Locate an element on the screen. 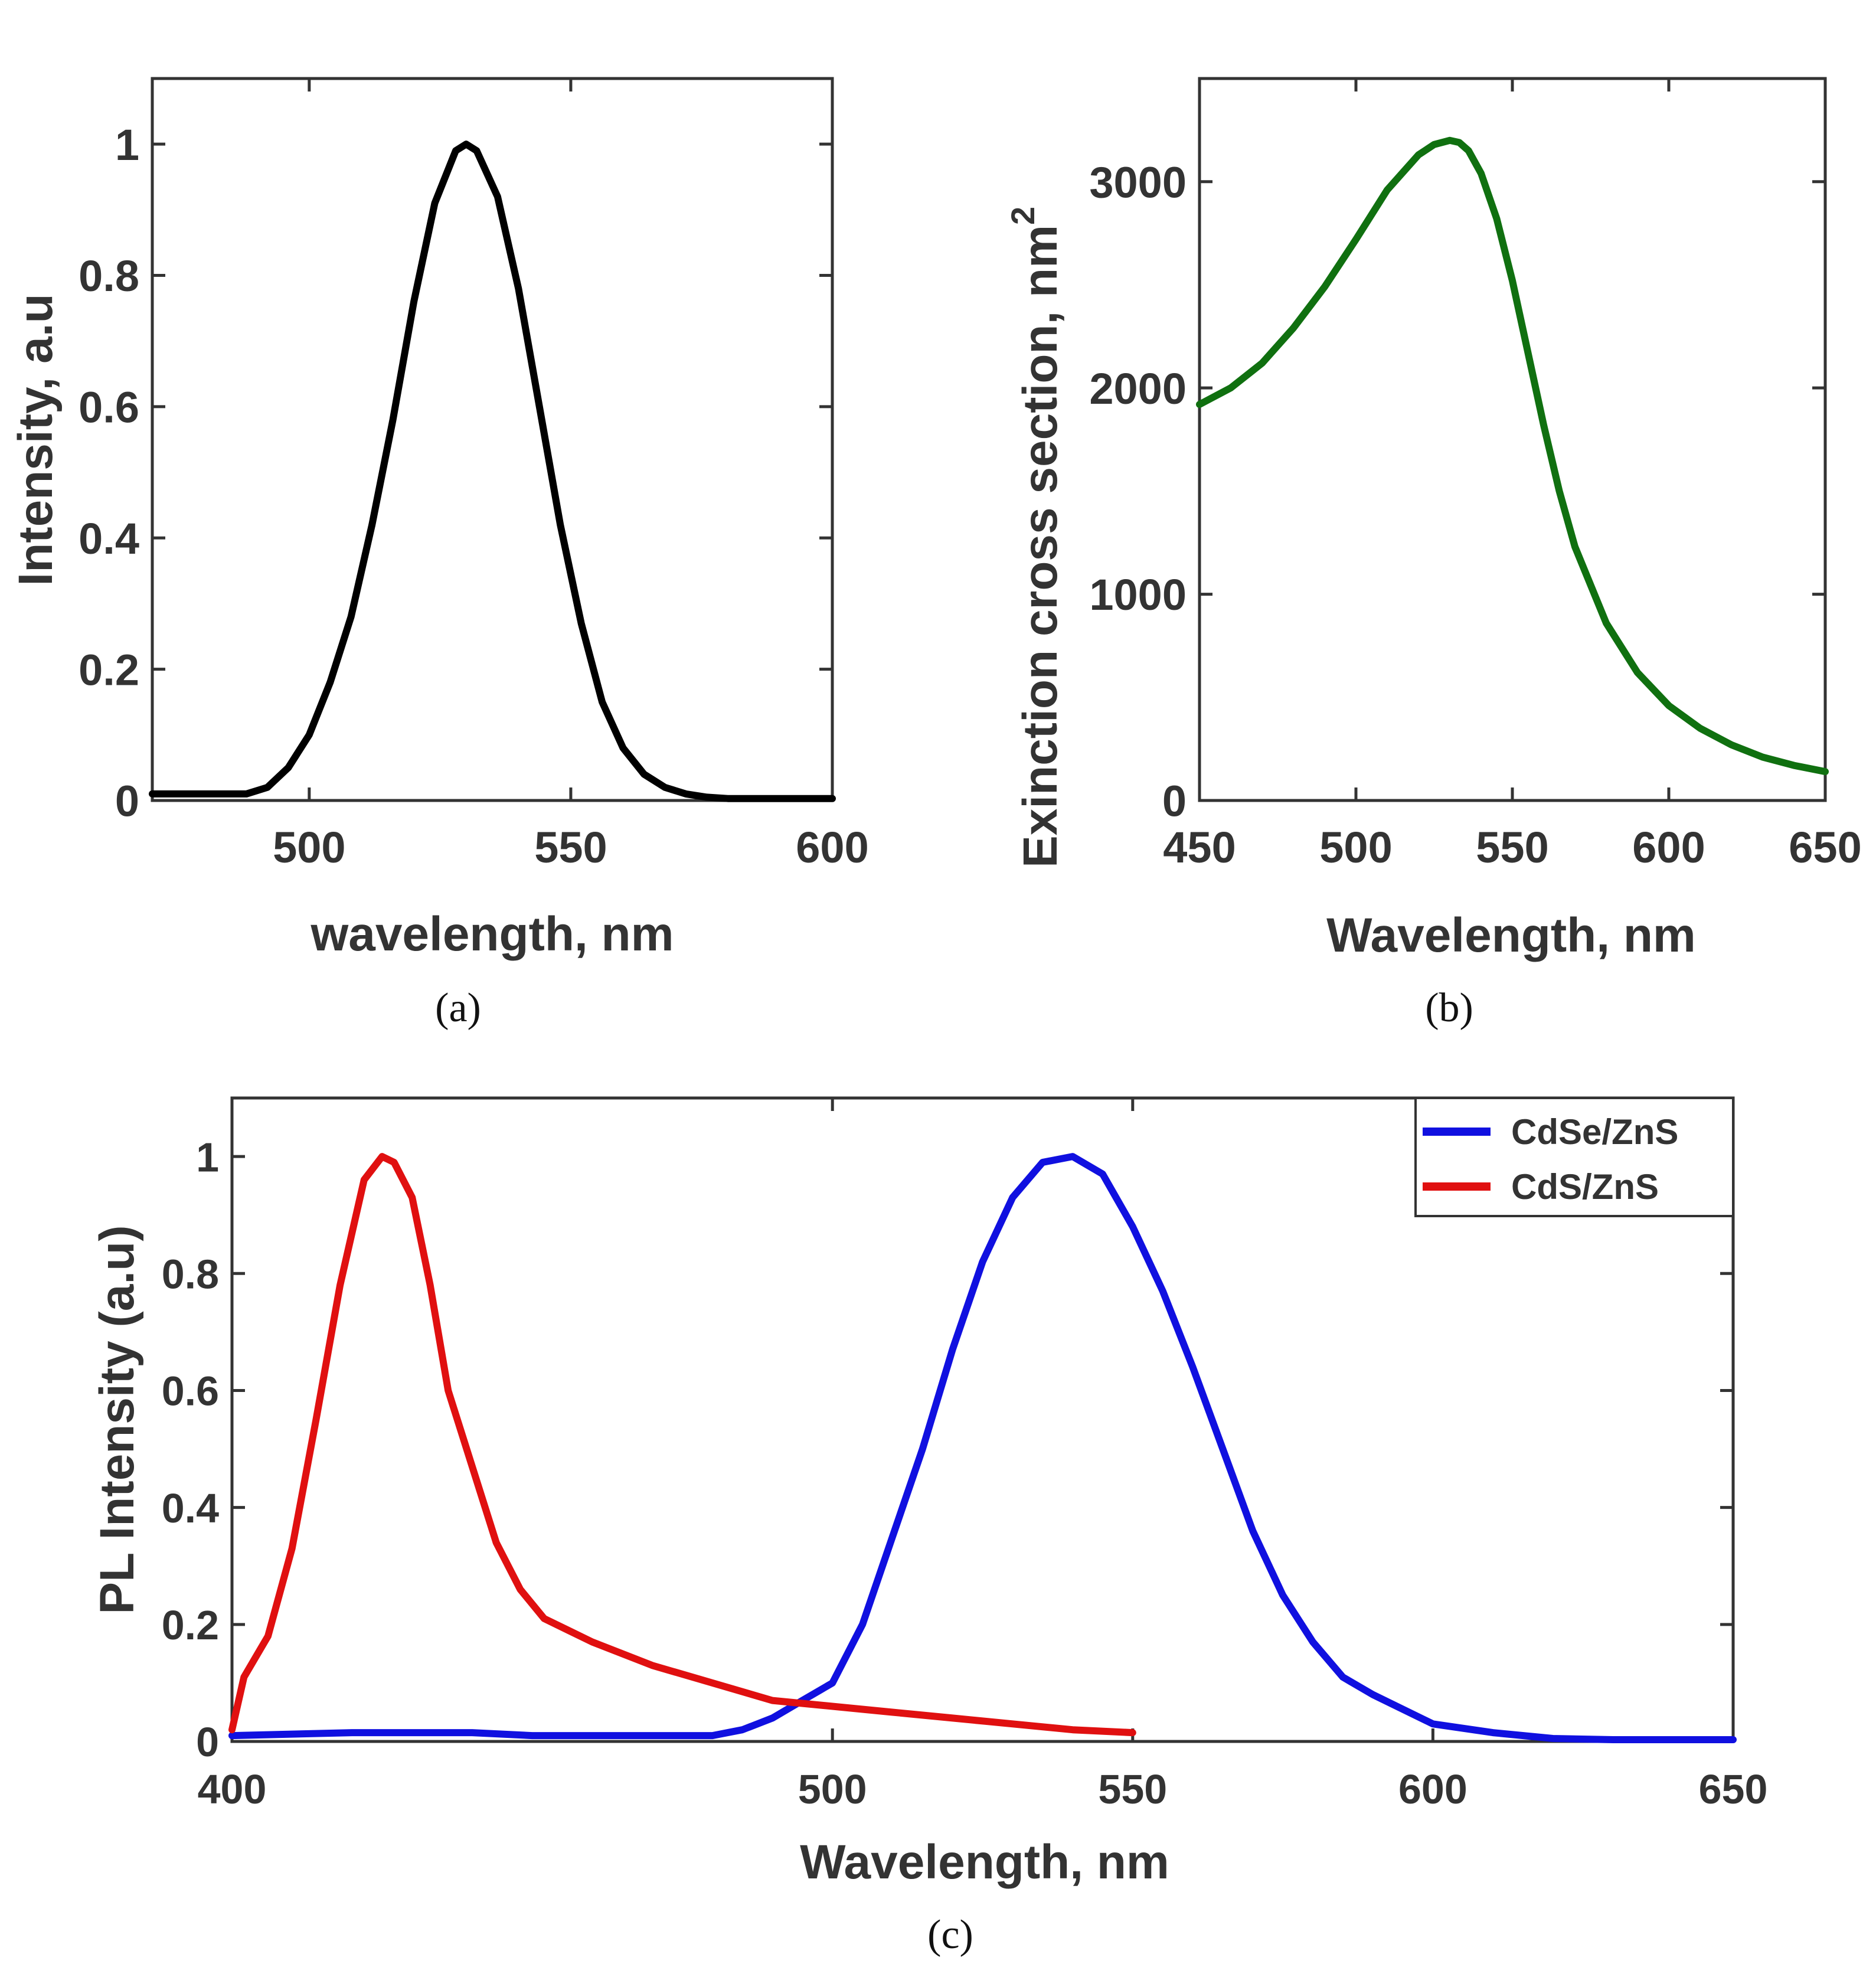 This screenshot has width=1876, height=1964. plot-a-xtick-labels: 500 550 600 is located at coordinates (571, 847).